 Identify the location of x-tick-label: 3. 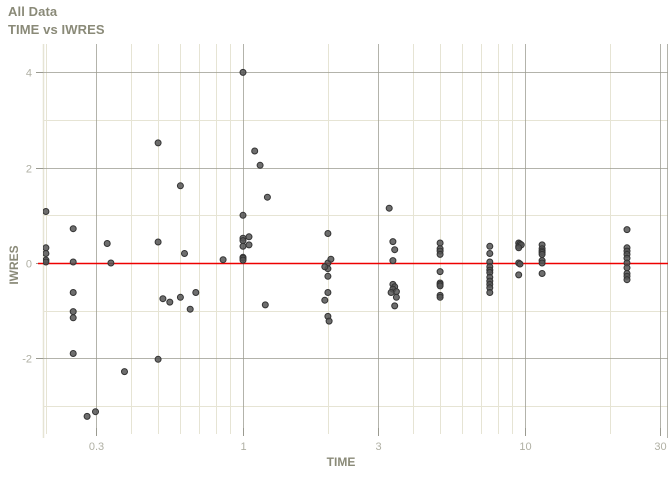
(378, 447).